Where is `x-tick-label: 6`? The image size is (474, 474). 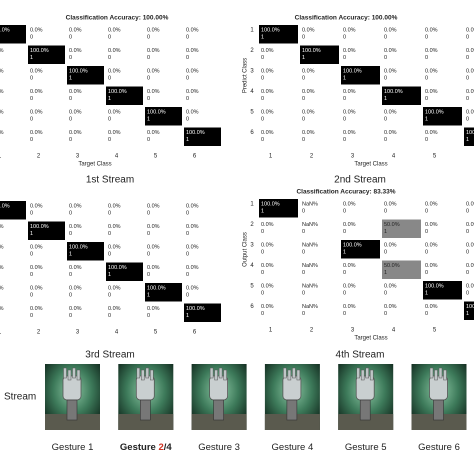 x-tick-label: 6 is located at coordinates (195, 157).